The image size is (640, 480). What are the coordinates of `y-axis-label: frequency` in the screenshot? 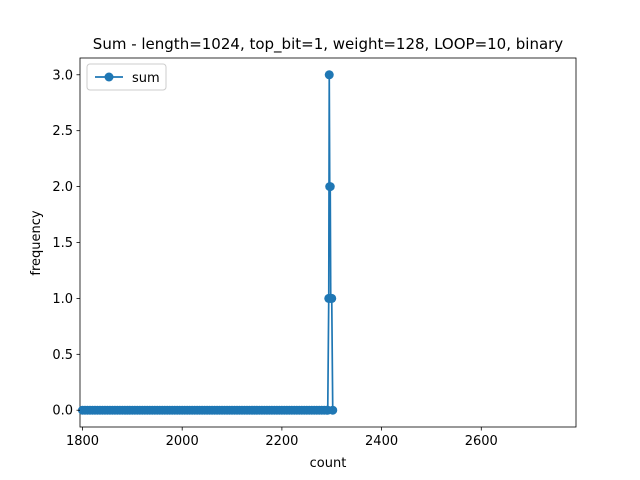 It's located at (36, 243).